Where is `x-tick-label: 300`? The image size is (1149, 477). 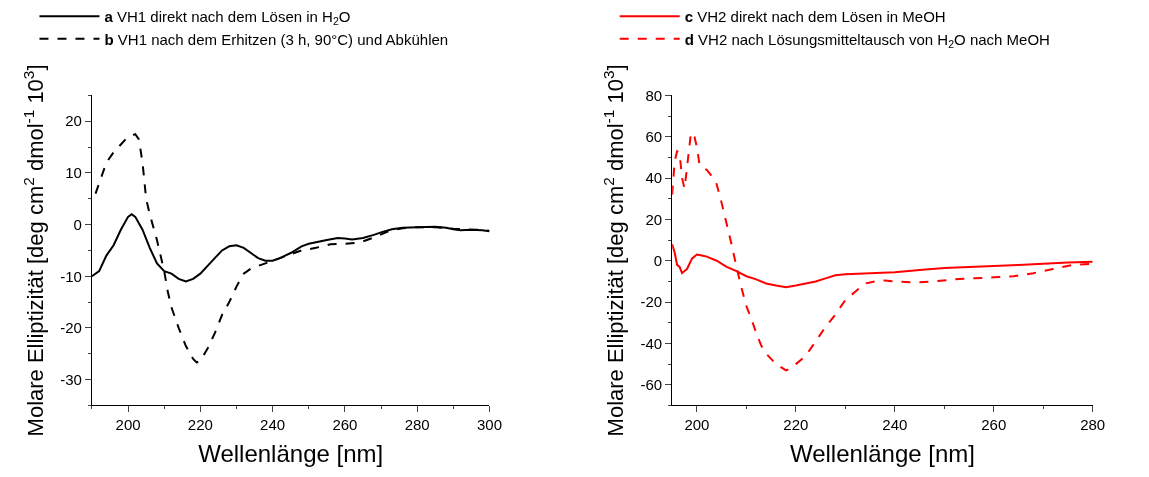 x-tick-label: 300 is located at coordinates (489, 425).